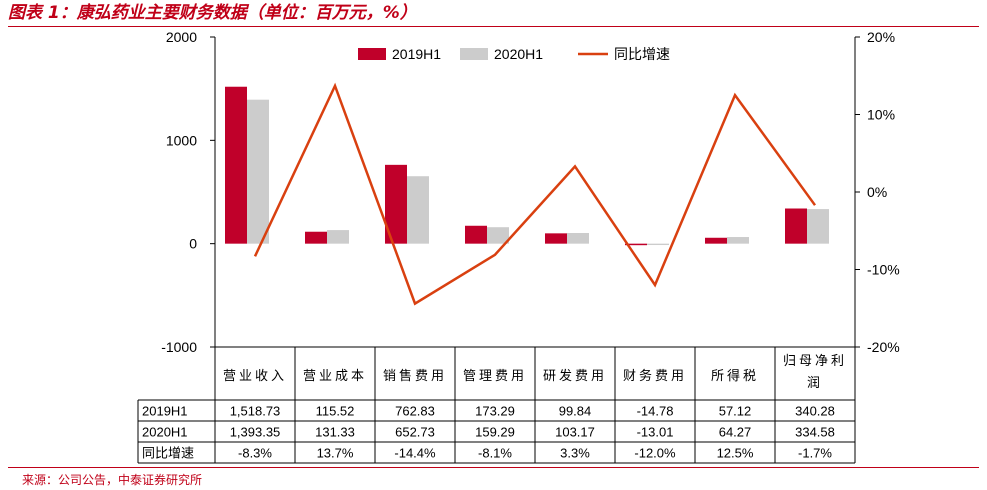 This screenshot has width=987, height=490. Describe the element at coordinates (815, 453) in the screenshot. I see `table-cell: -1.7%` at that location.